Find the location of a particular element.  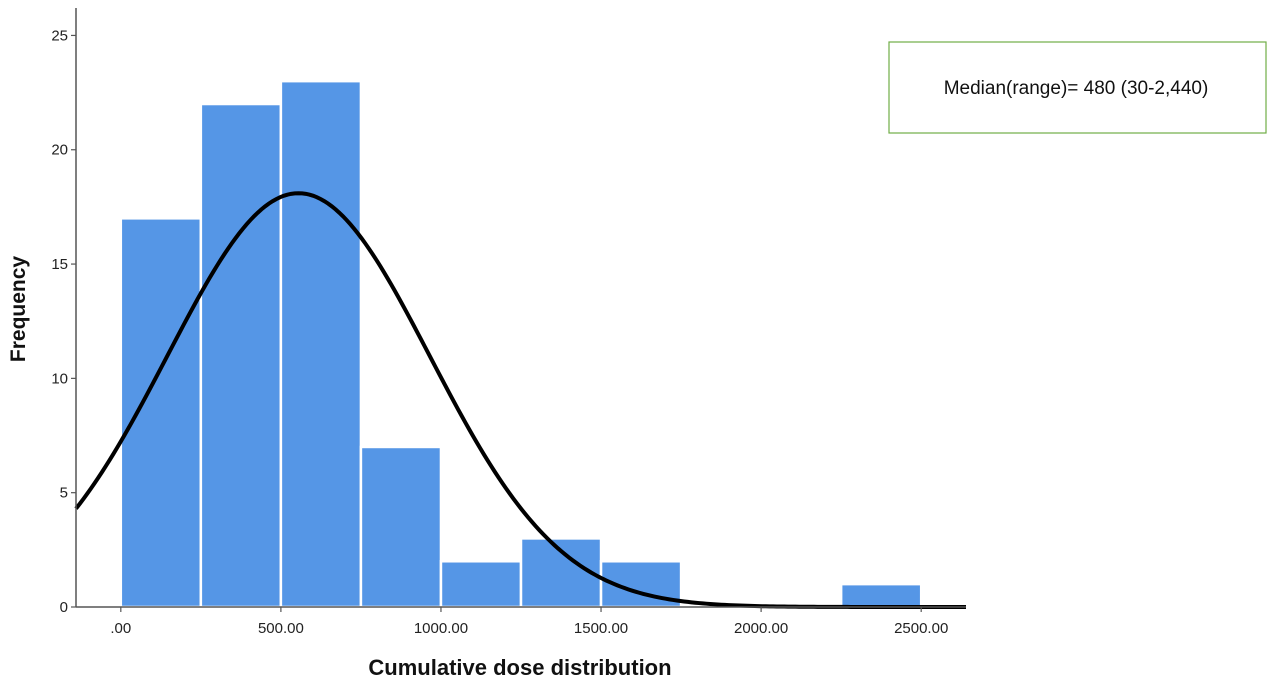

x-tick-label: 2000.00 is located at coordinates (761, 628).